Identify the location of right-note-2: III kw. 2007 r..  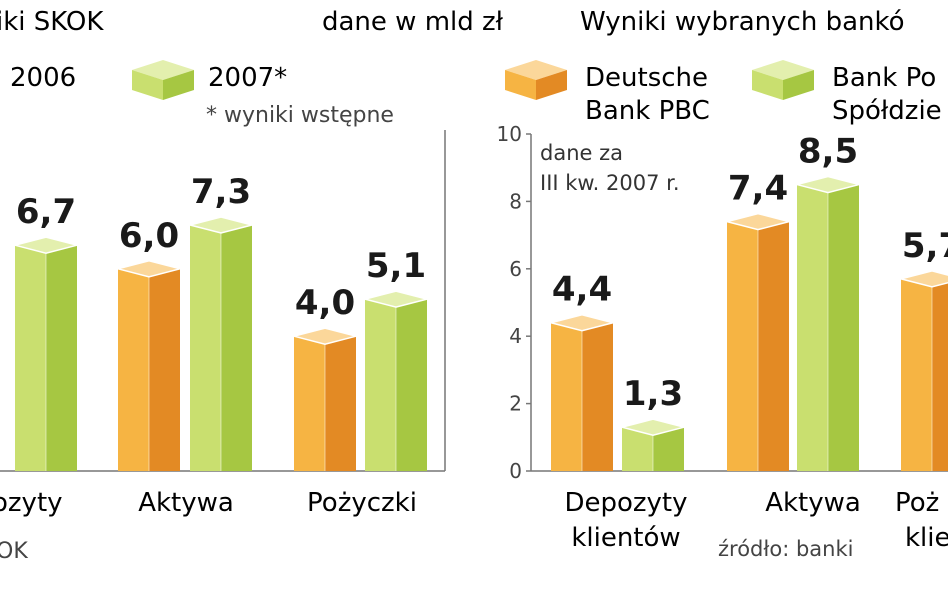
(610, 183).